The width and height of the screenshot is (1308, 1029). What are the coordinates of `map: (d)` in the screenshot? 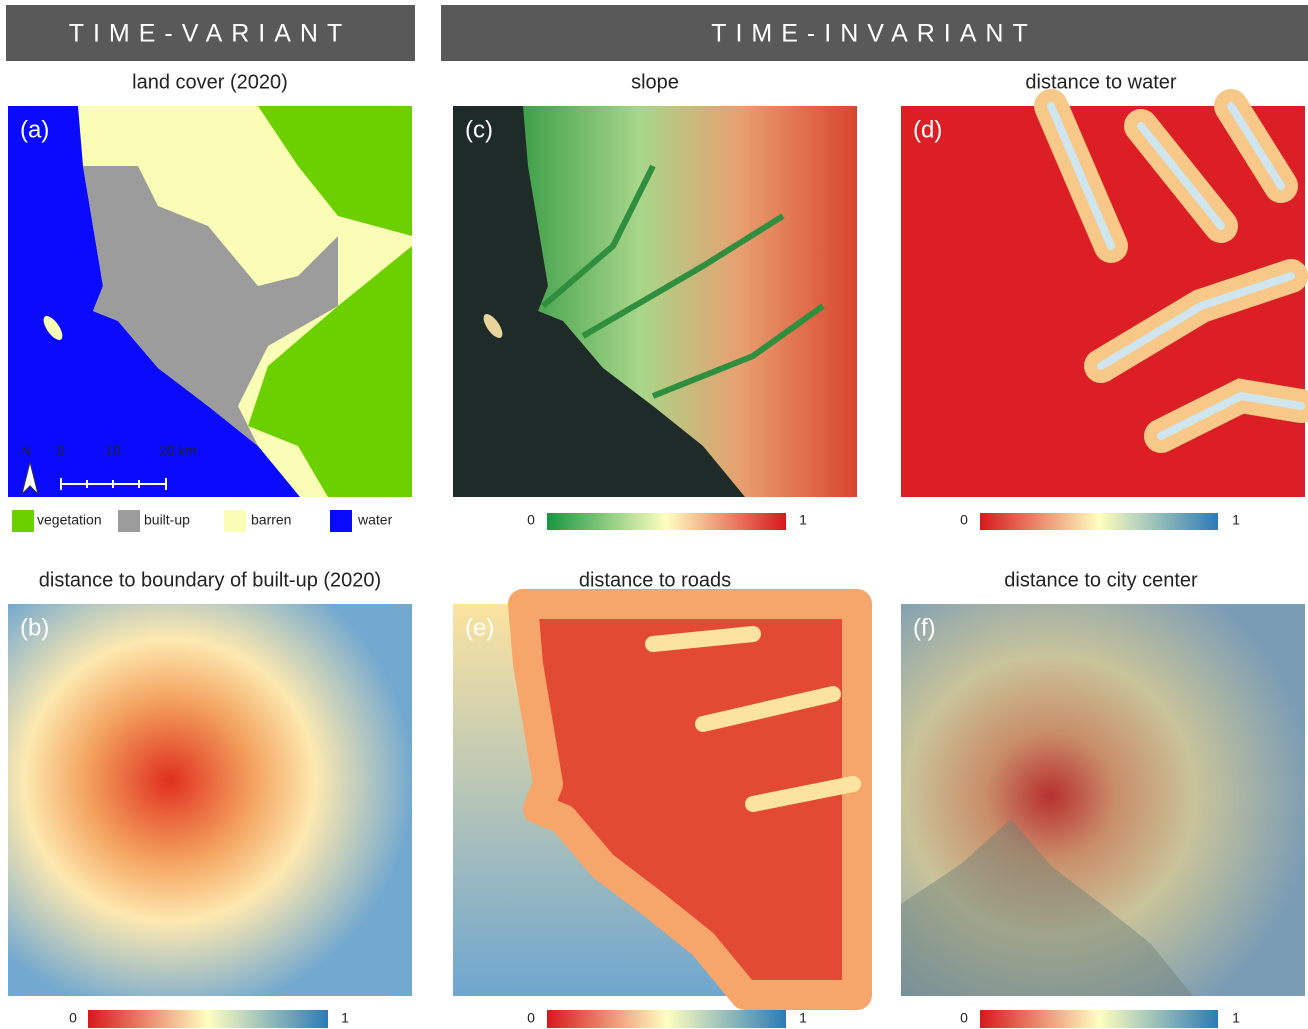 It's located at (1104, 293).